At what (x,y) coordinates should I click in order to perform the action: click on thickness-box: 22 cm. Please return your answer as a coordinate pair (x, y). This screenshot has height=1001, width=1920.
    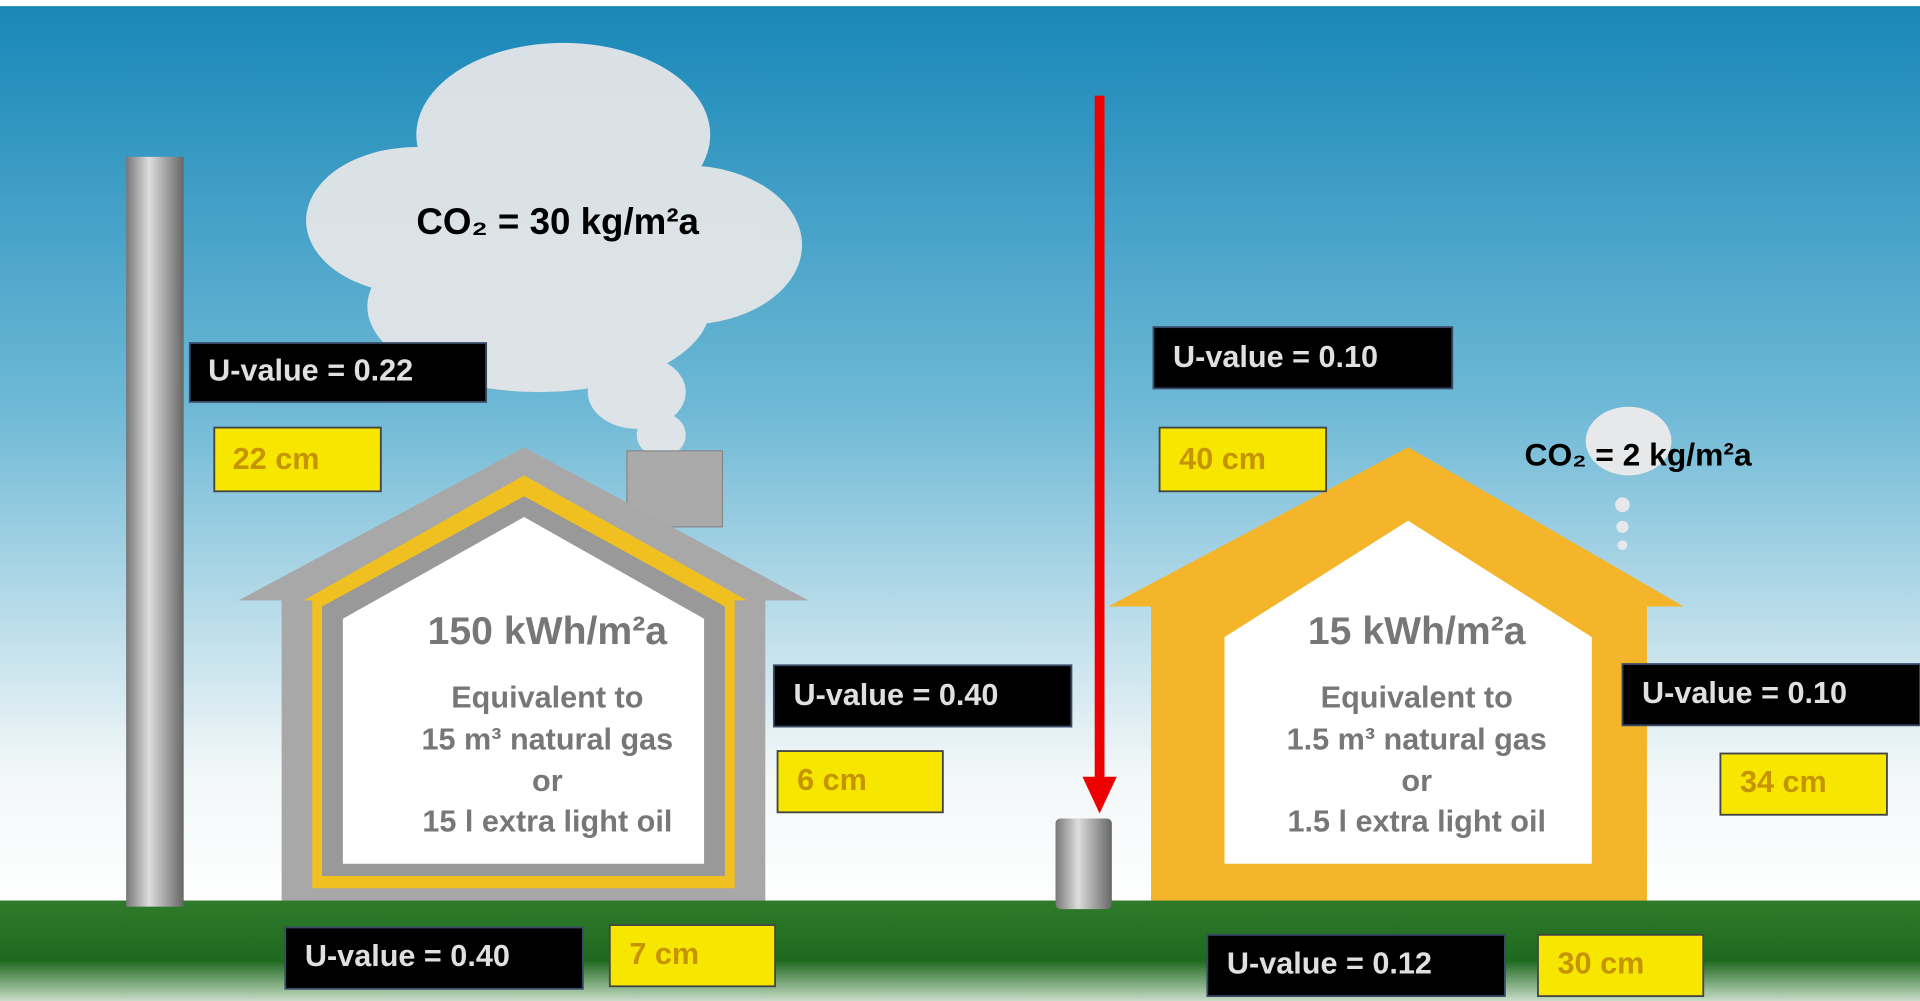
    Looking at the image, I should click on (297, 459).